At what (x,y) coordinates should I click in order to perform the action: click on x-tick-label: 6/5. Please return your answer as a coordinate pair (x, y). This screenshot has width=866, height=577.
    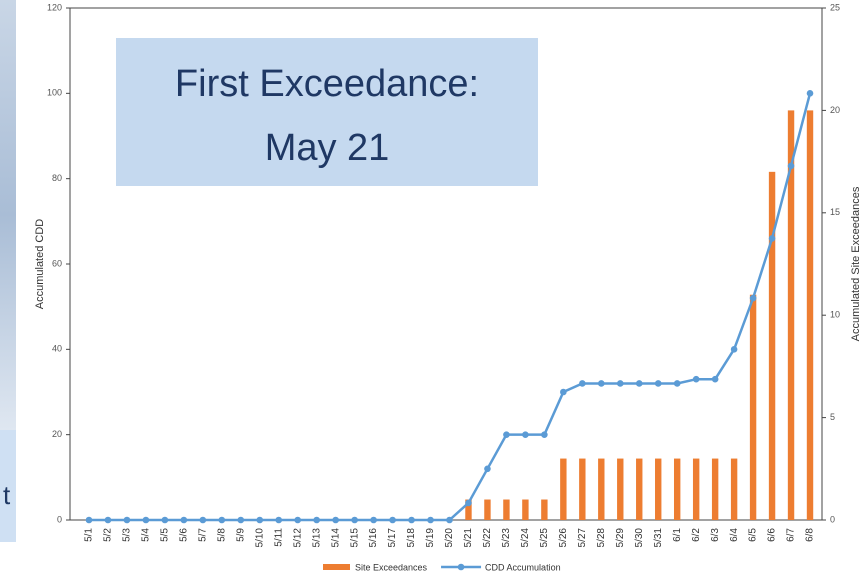
    Looking at the image, I should click on (753, 535).